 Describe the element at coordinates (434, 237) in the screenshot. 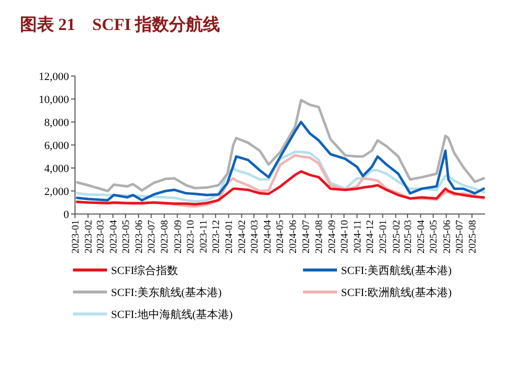

I see `x-tick-label: 2025-05` at that location.